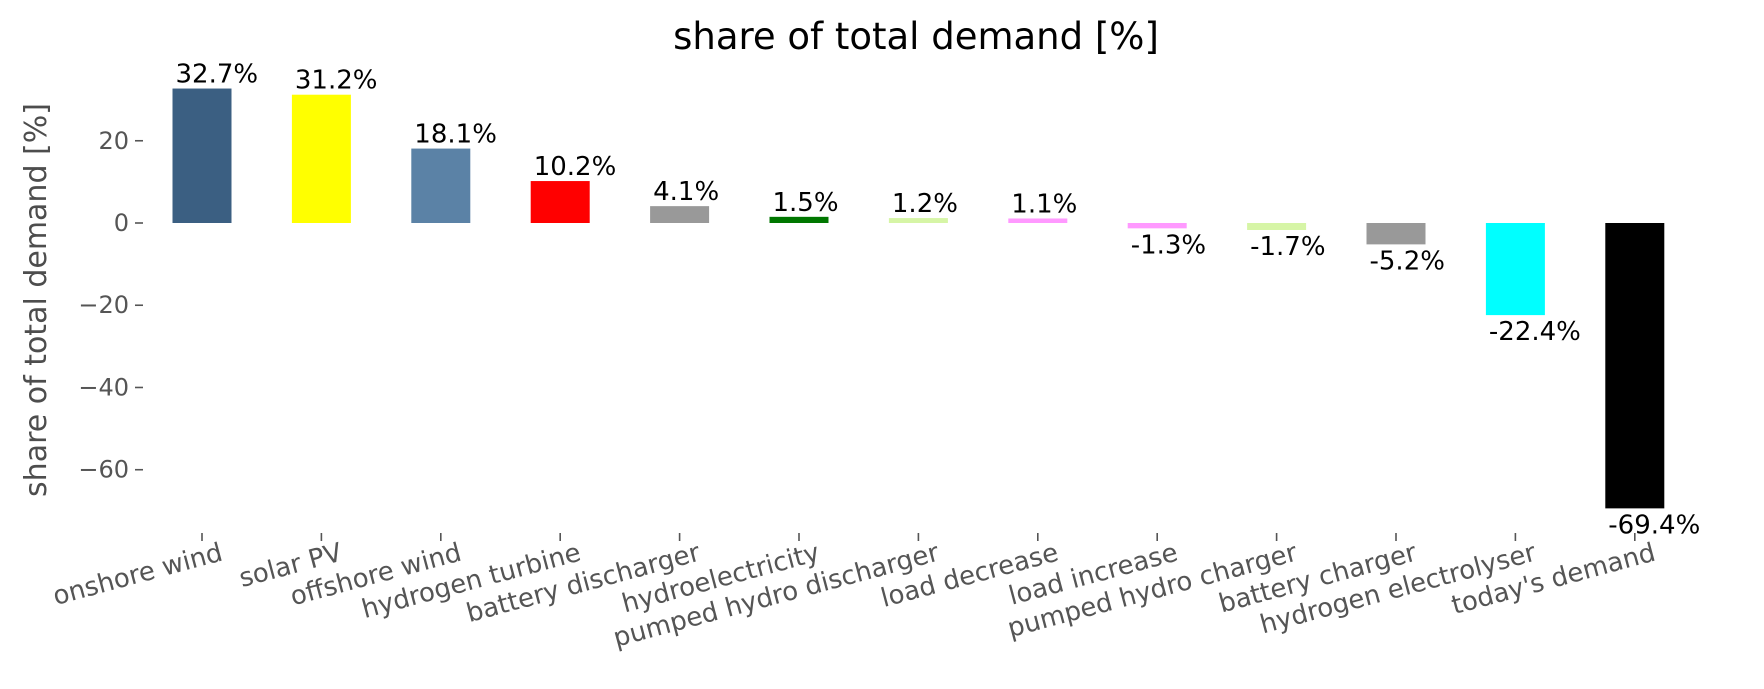 This screenshot has width=1764, height=689. I want to click on y-tick-label: −40, so click(103, 387).